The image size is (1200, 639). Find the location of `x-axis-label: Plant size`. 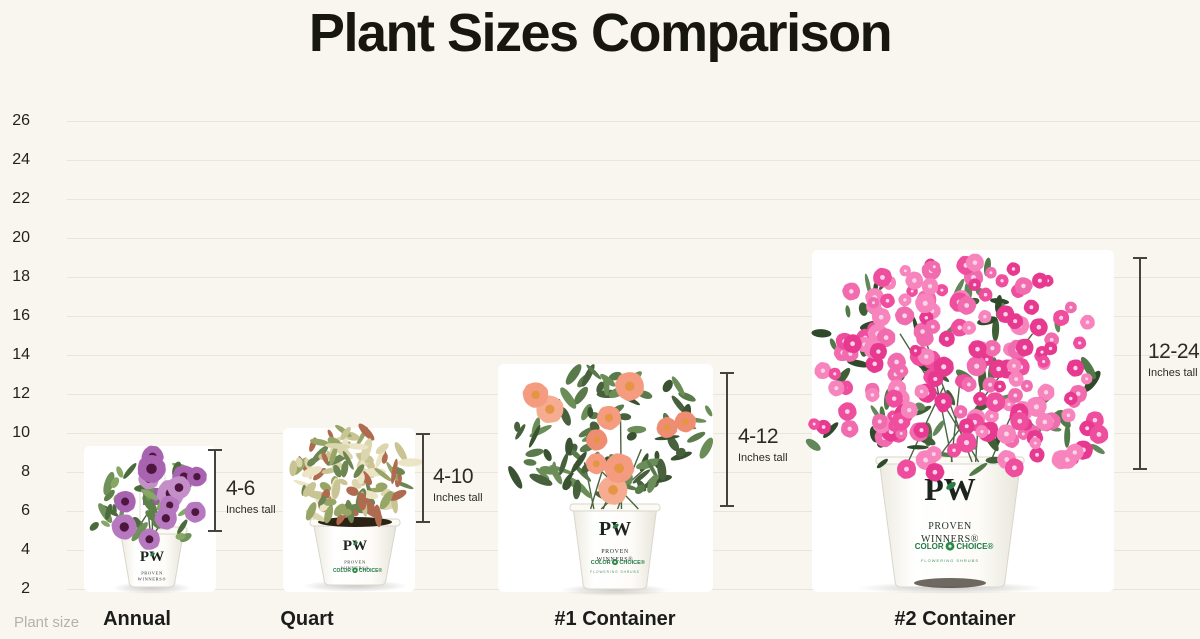

x-axis-label: Plant size is located at coordinates (47, 622).